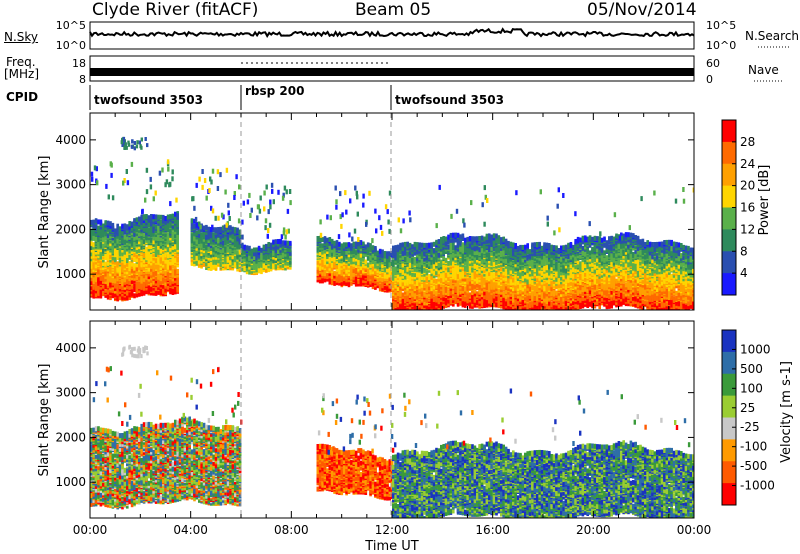  What do you see at coordinates (423, 35) in the screenshot?
I see `noise-panel: 10^5 10^0 10^5 10^0` at bounding box center [423, 35].